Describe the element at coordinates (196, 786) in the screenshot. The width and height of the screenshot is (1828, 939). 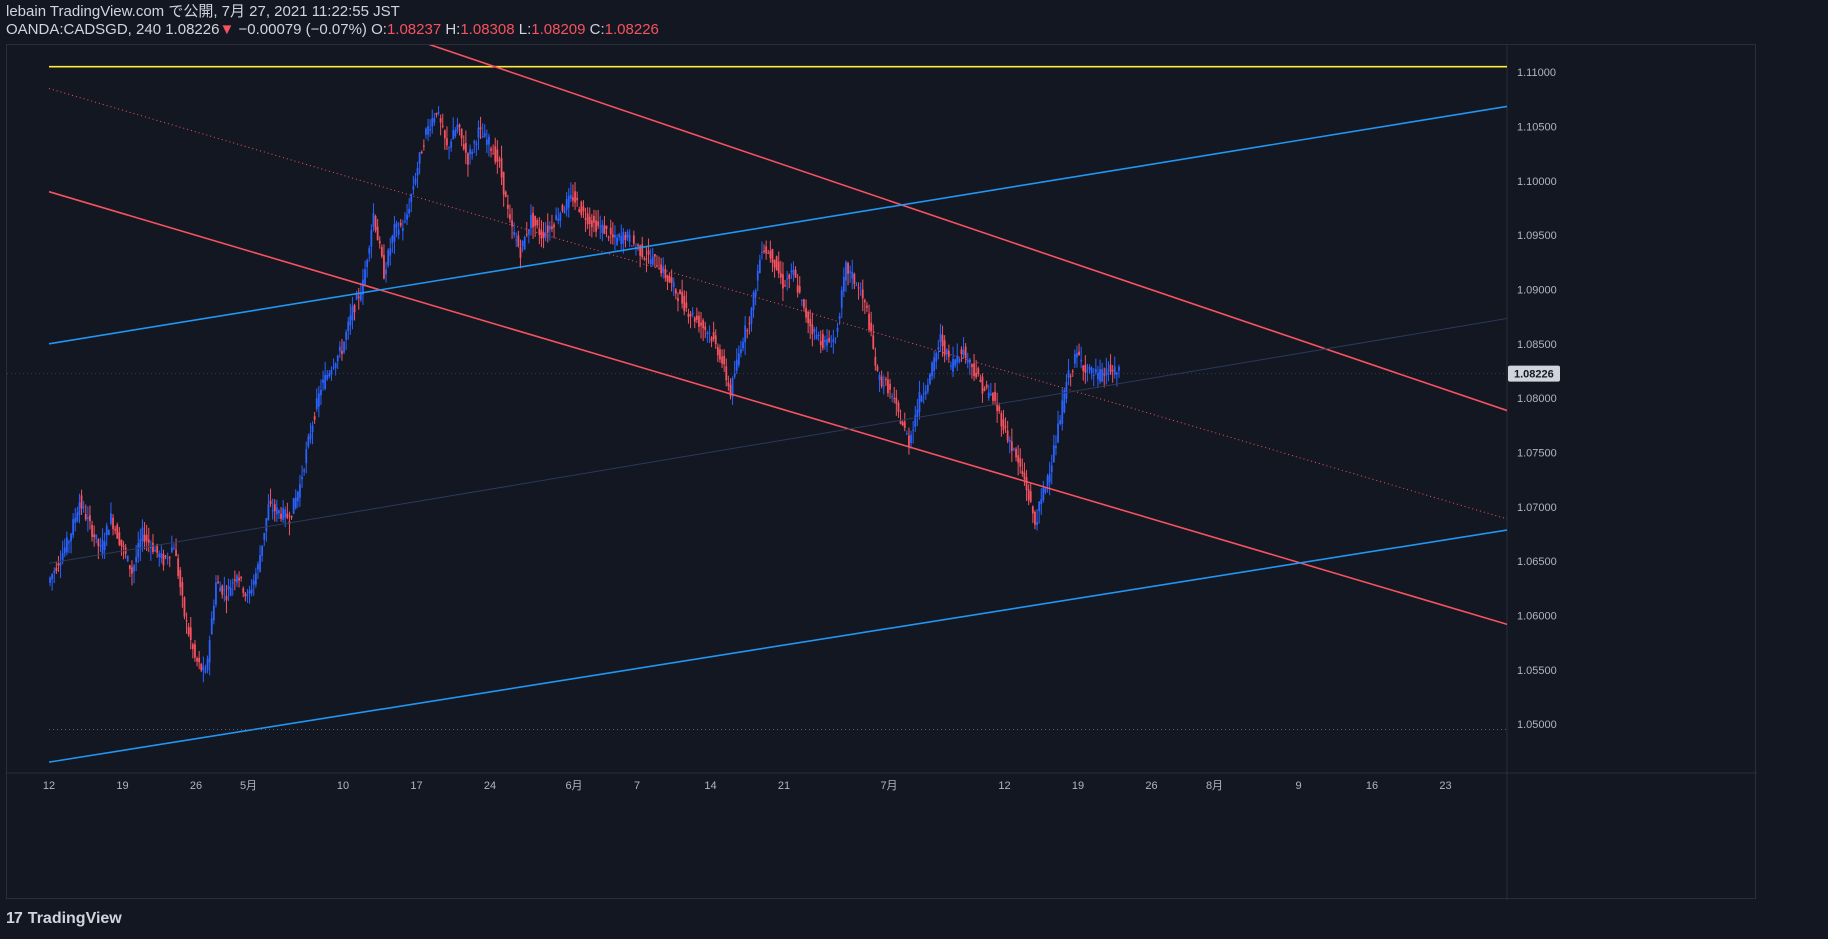
I see `x-tick-label: 26` at that location.